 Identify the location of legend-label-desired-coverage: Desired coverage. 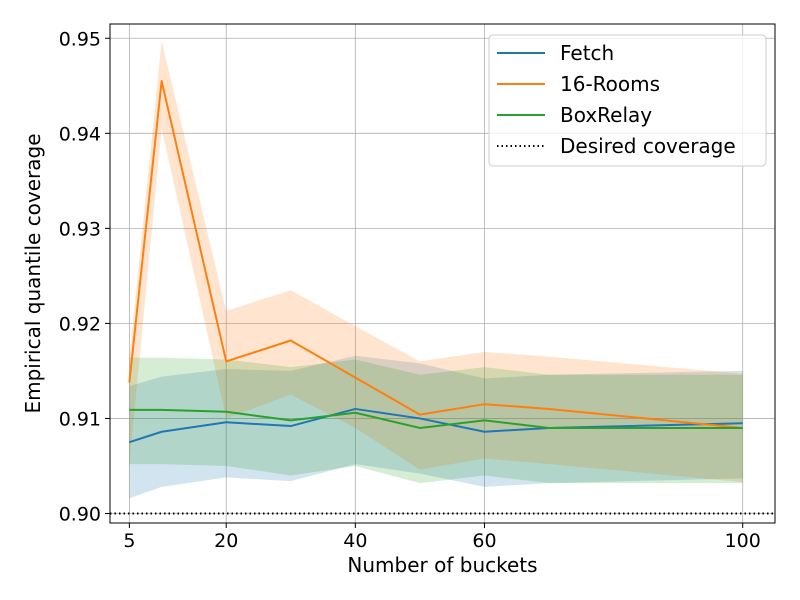
(648, 146).